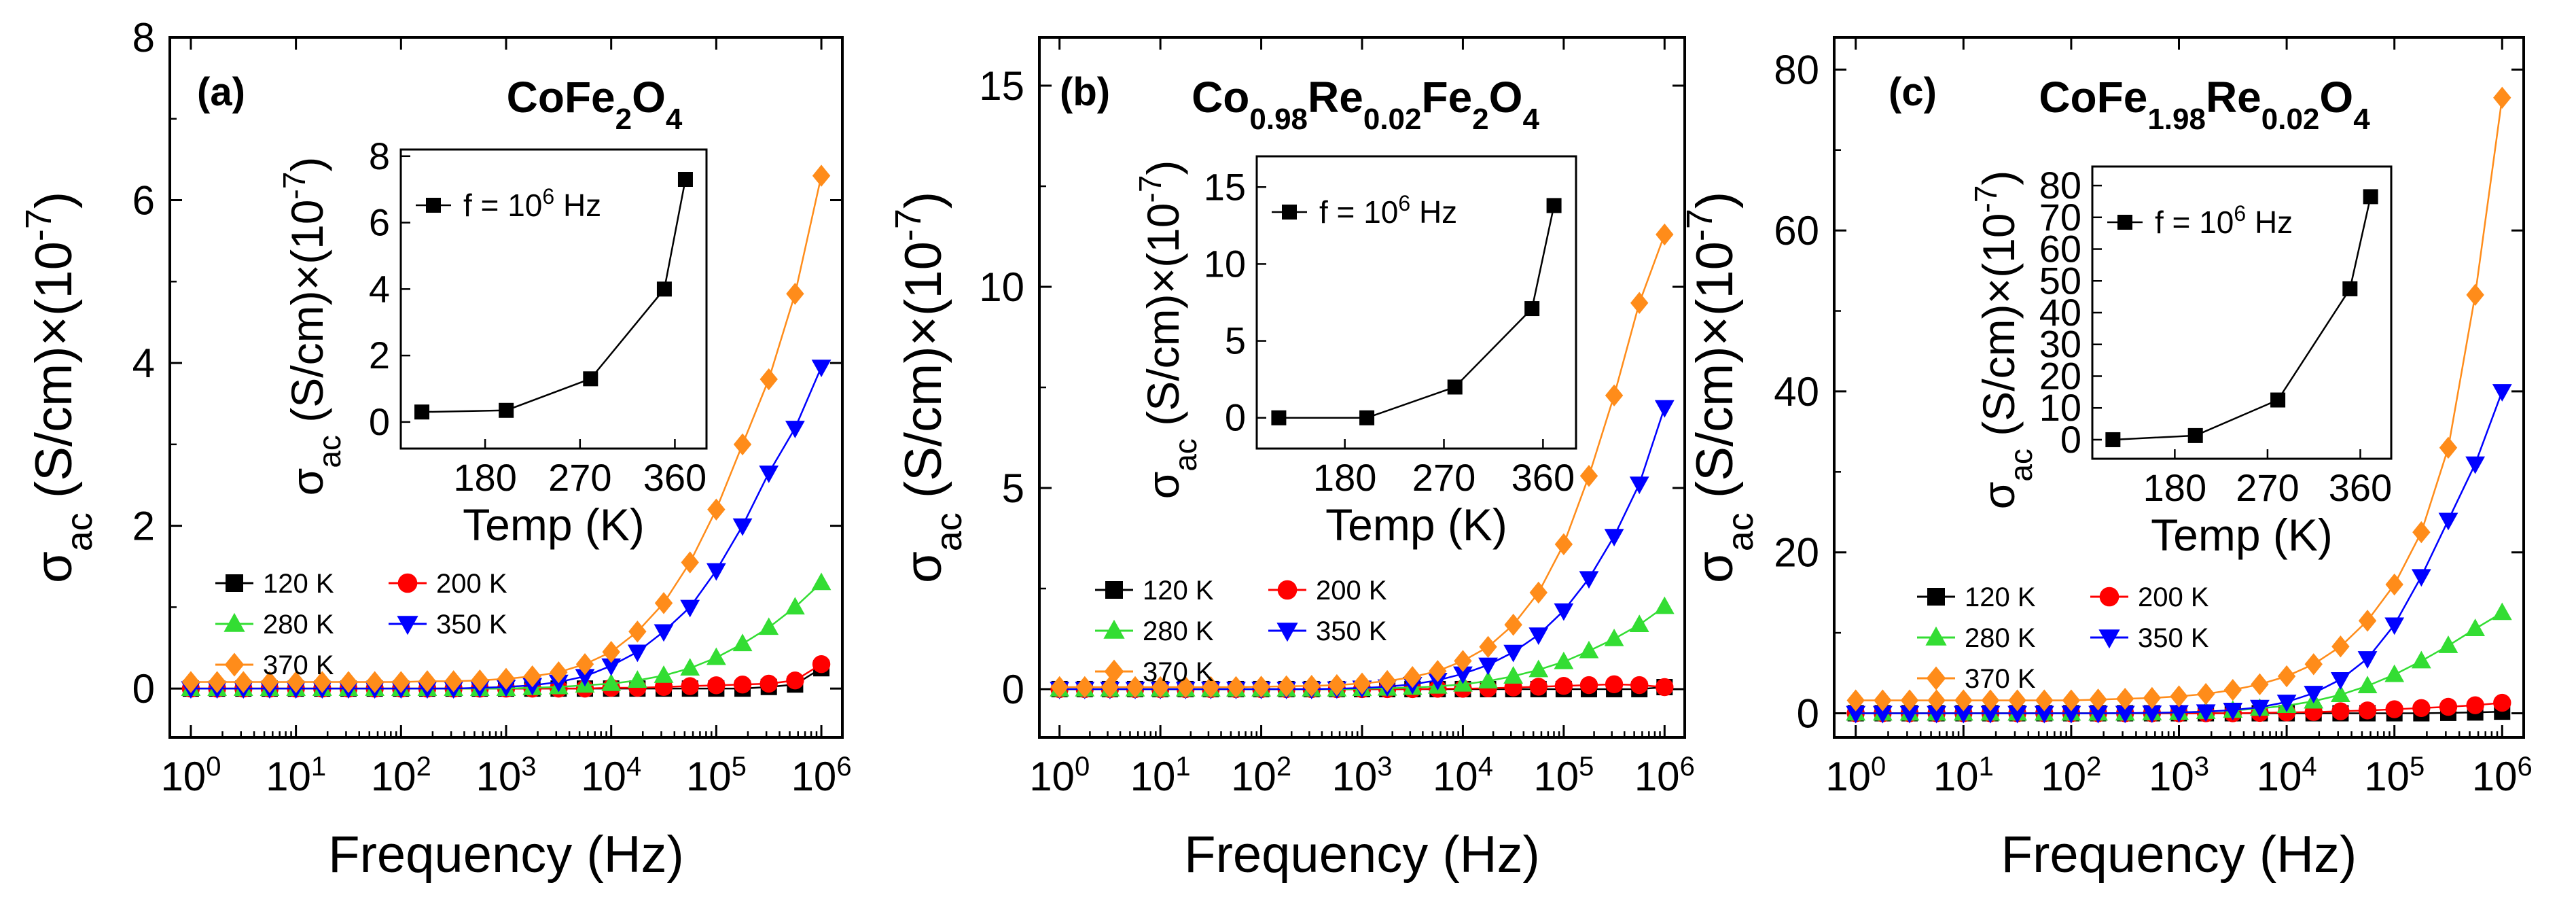  I want to click on inset-y-label-subscript: ac, so click(329, 451).